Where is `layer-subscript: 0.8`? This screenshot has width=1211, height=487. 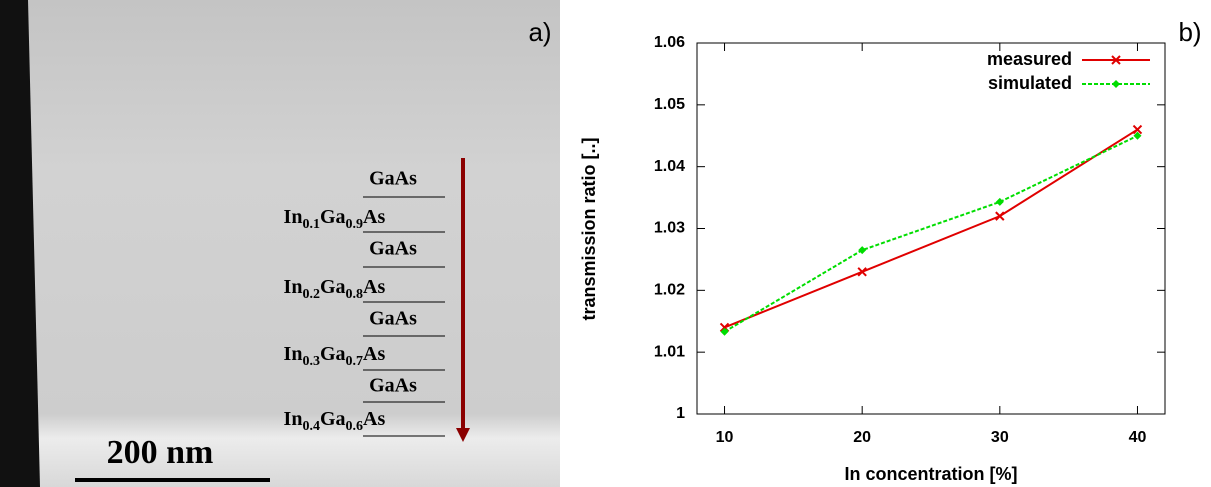
layer-subscript: 0.8 is located at coordinates (355, 294).